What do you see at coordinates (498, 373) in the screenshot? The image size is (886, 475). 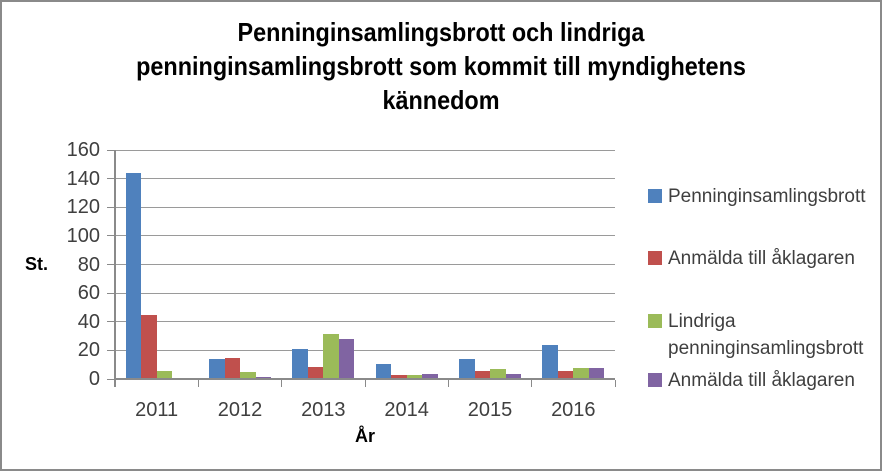 I see `bar-series3-2015` at bounding box center [498, 373].